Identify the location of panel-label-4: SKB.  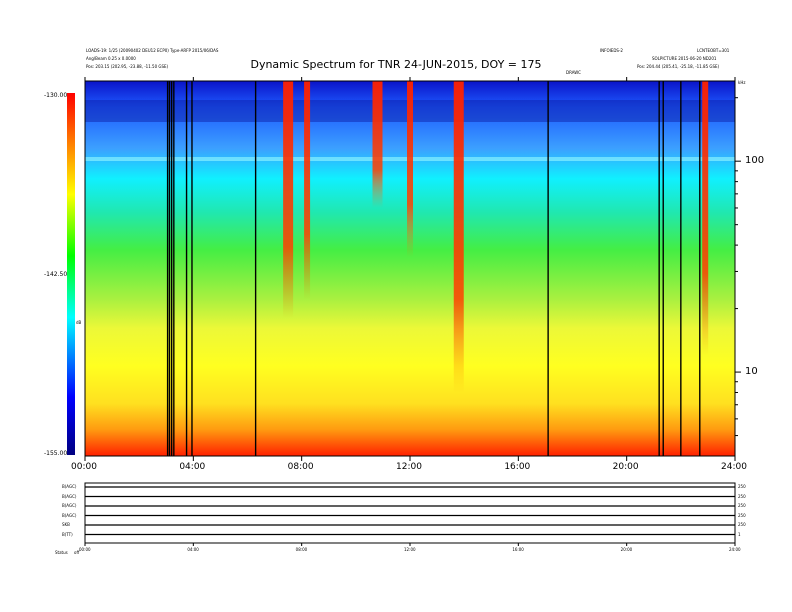
(66, 524).